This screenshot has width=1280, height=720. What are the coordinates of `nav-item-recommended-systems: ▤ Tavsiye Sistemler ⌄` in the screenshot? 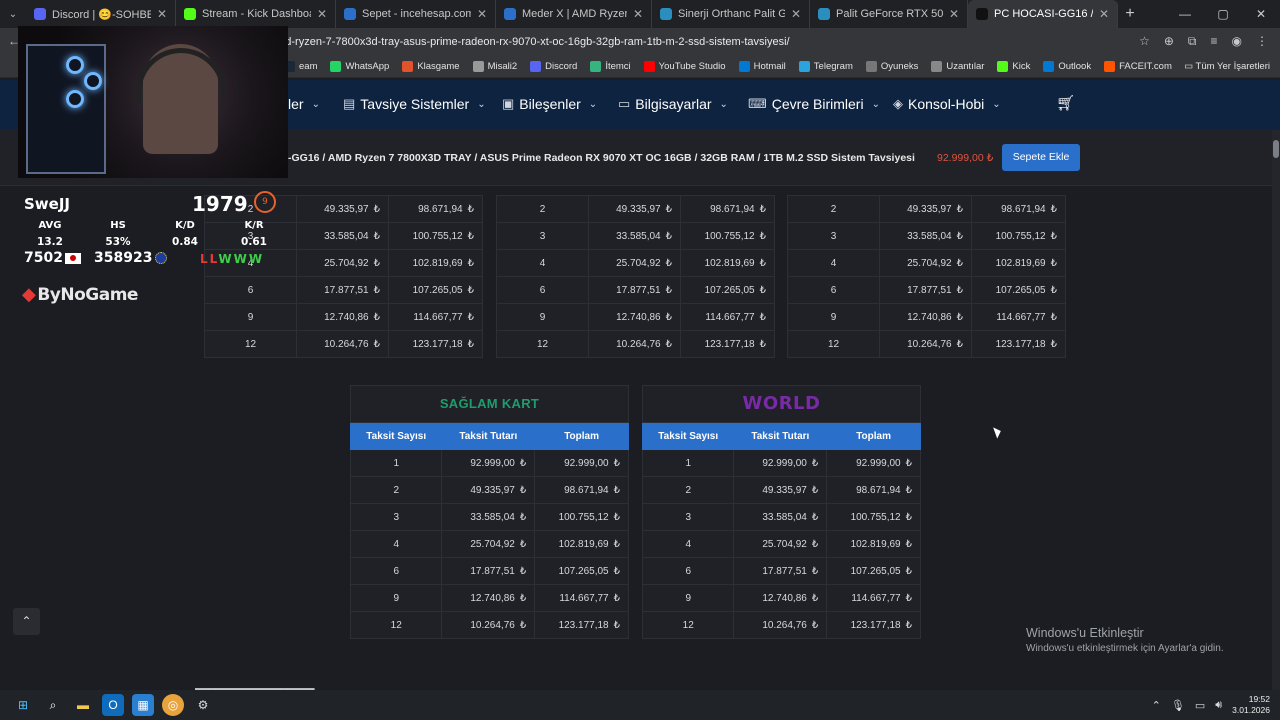 It's located at (414, 104).